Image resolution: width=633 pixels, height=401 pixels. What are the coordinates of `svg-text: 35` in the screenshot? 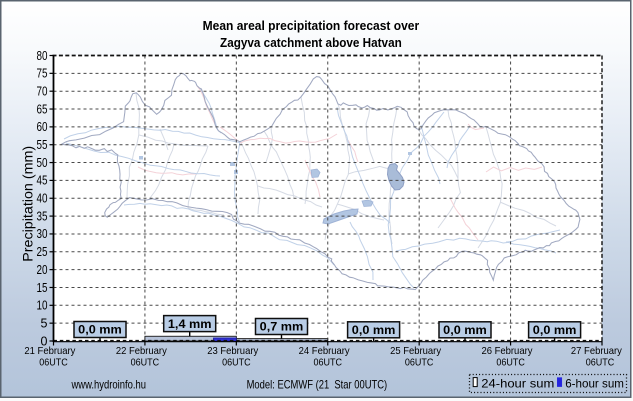 It's located at (42, 216).